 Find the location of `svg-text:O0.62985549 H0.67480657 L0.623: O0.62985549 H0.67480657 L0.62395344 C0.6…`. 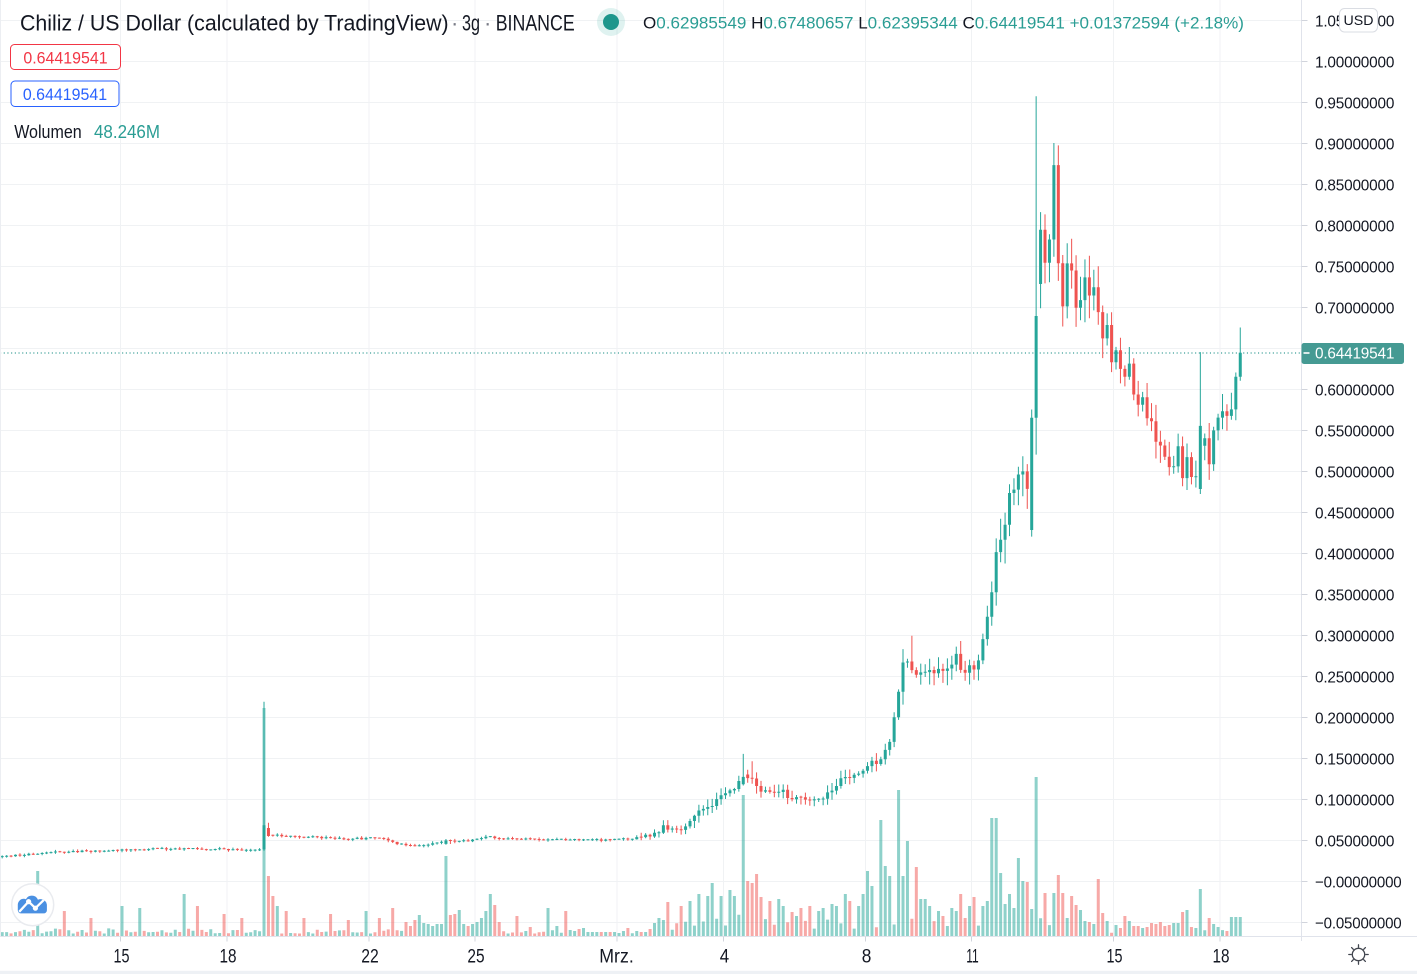

svg-text:O0.62985549 H0.67480657 L0.623: O0.62985549 H0.67480657 L0.62395344 C0.6… is located at coordinates (943, 23).